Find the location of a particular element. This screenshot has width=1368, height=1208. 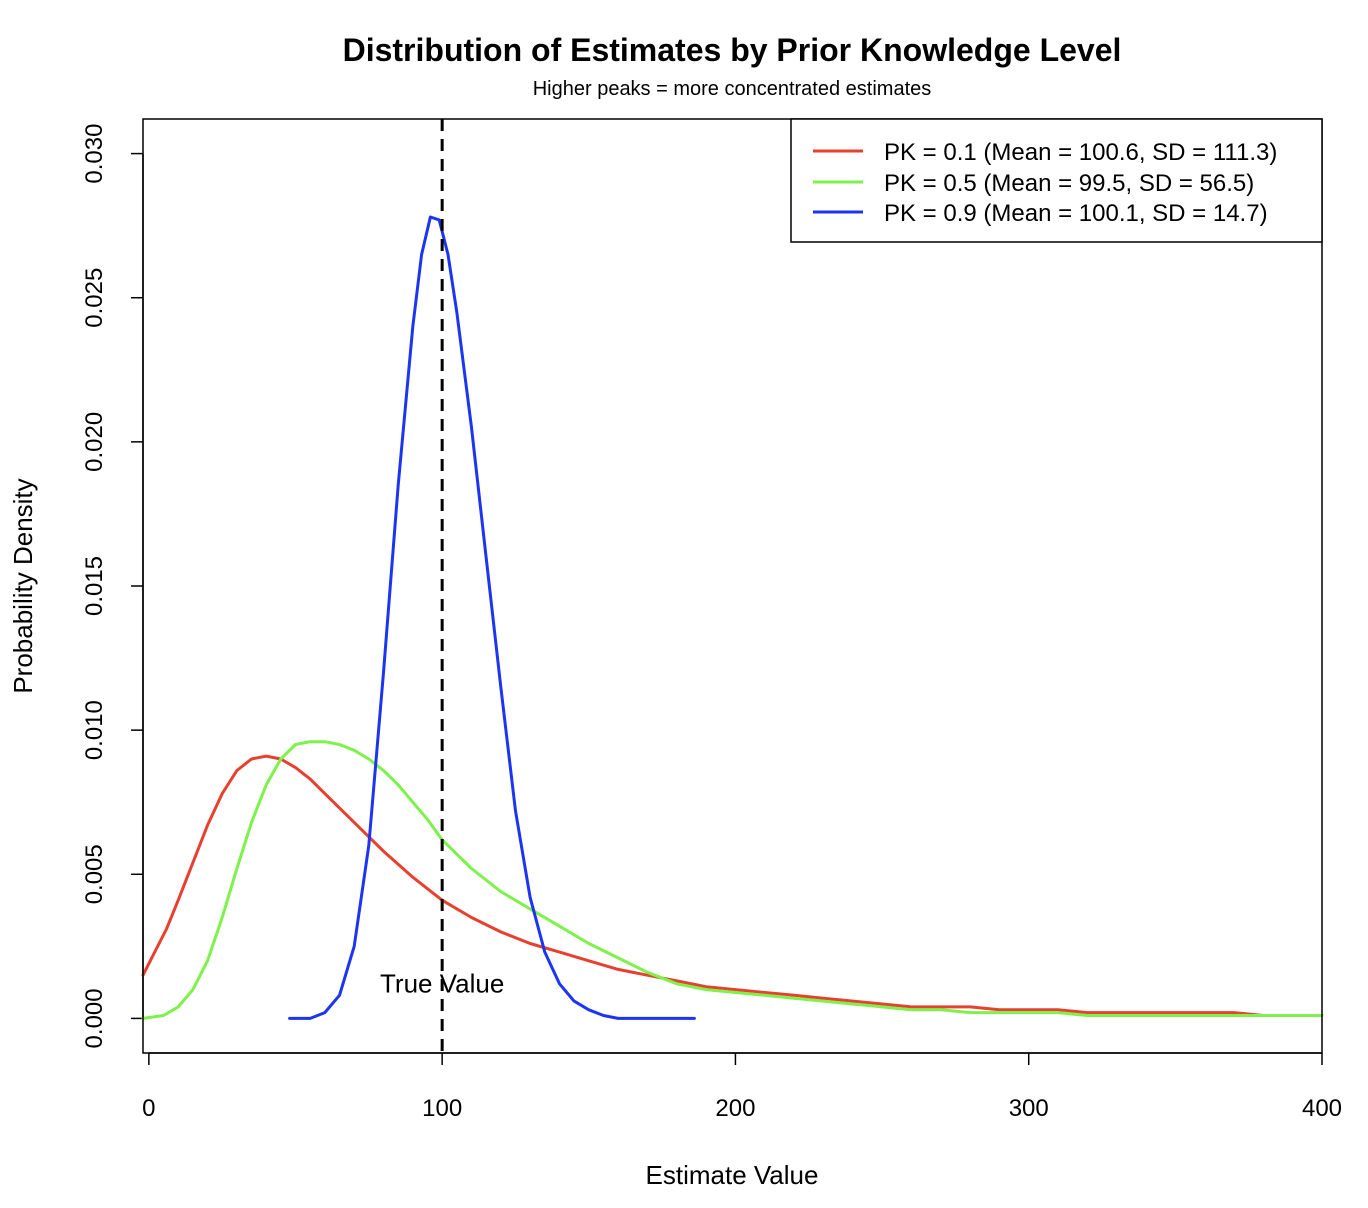

x-tick-label: 200 is located at coordinates (735, 1108).